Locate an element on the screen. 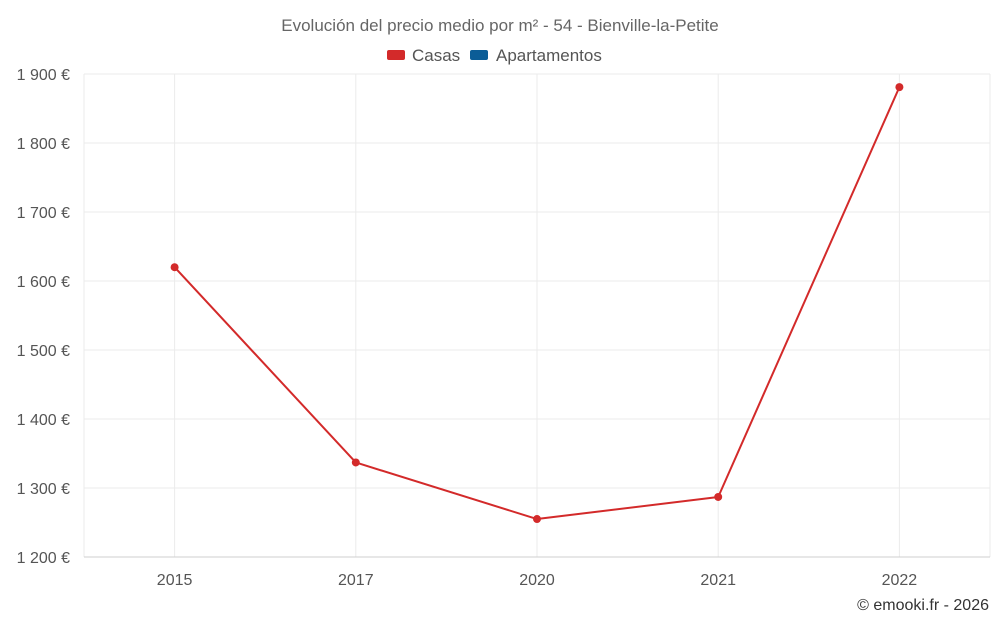 The height and width of the screenshot is (625, 1000). legend-swatch-casas is located at coordinates (396, 55).